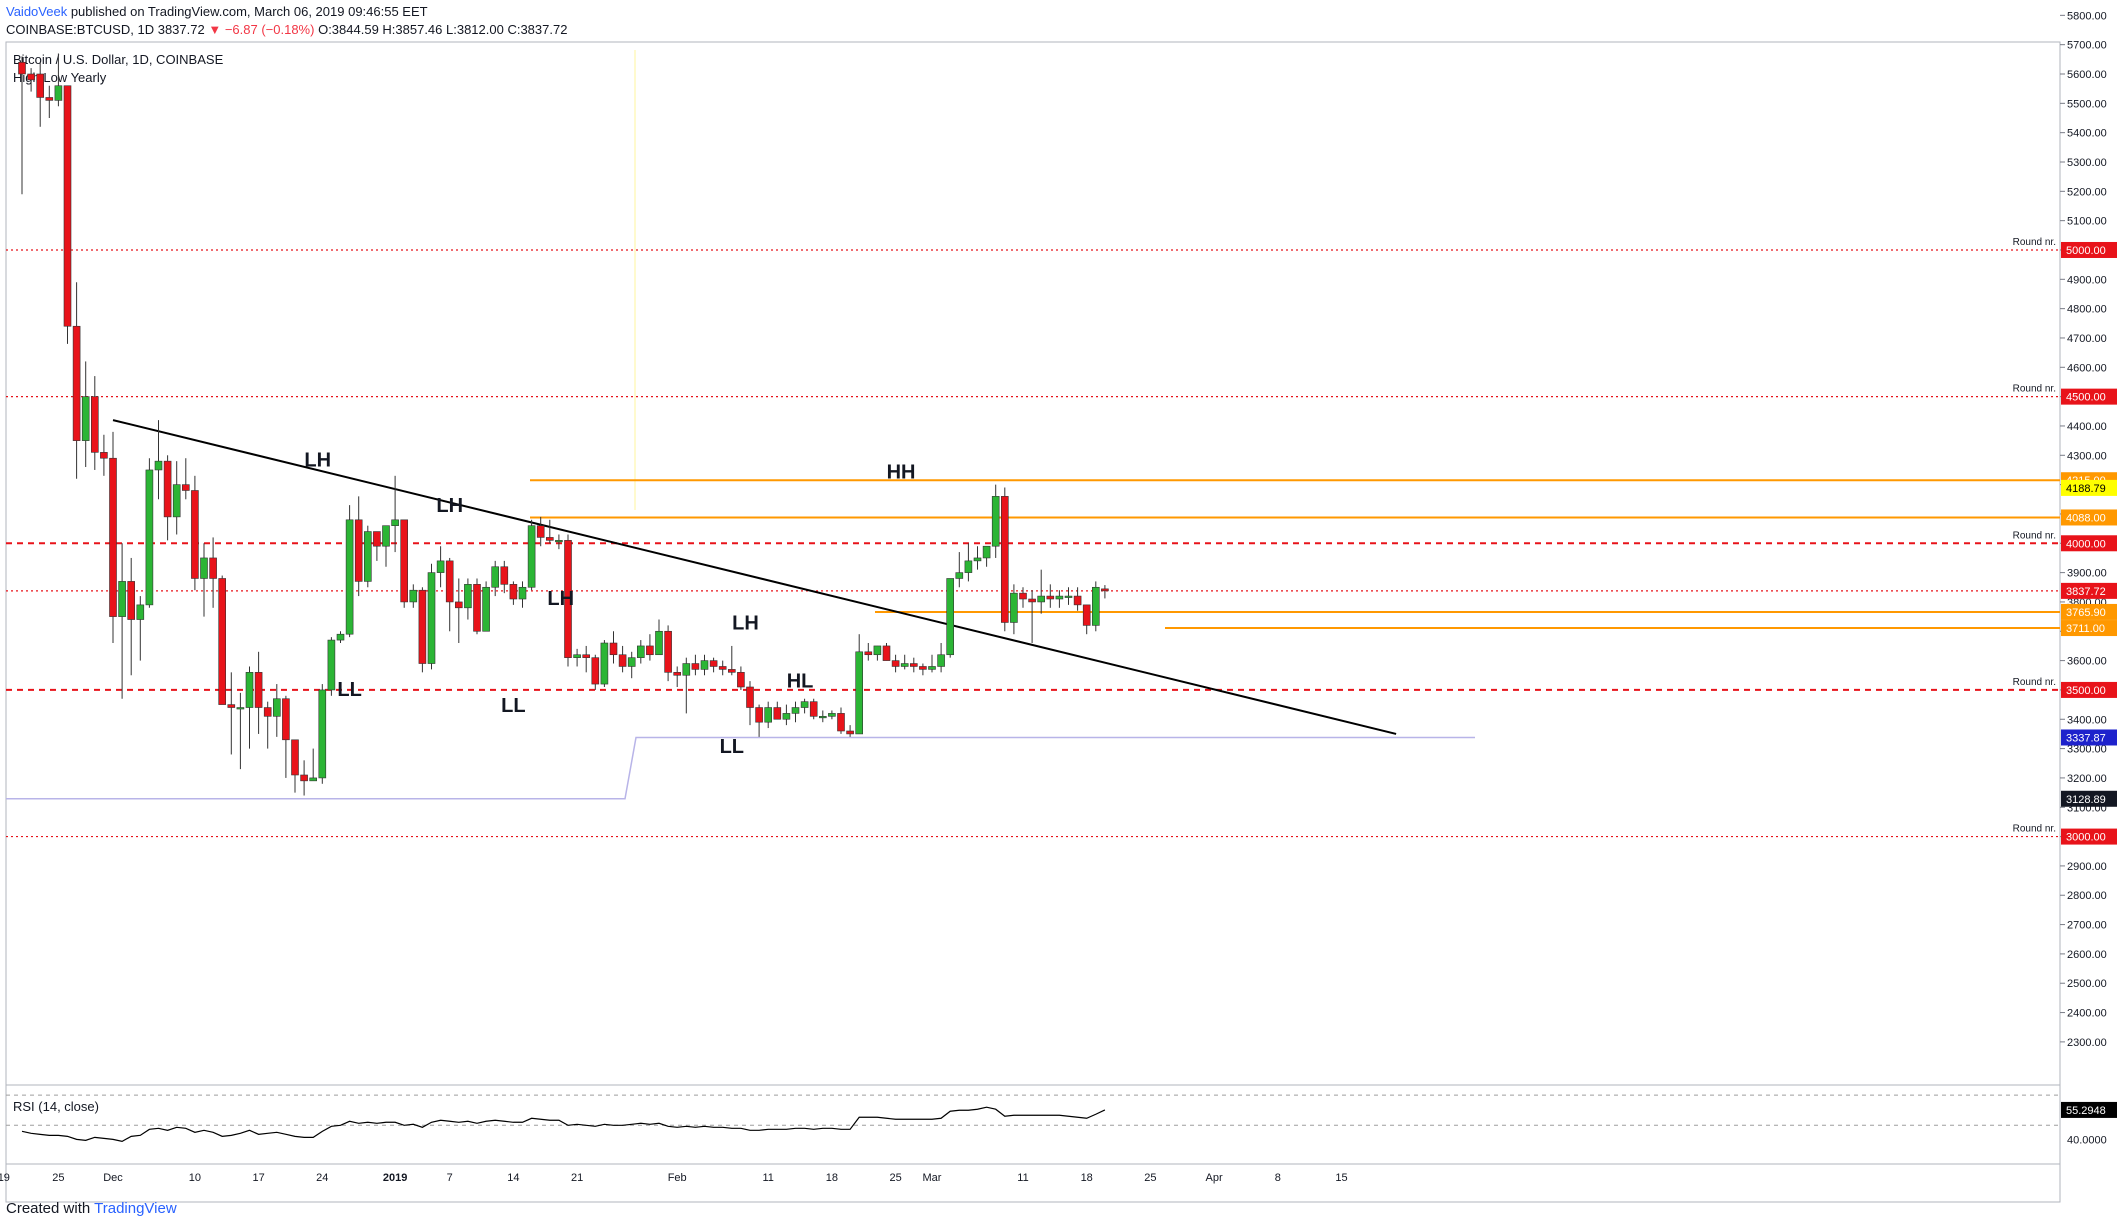 The image size is (2127, 1228). What do you see at coordinates (60, 77) in the screenshot?
I see `indicator-label: High Low Yearly` at bounding box center [60, 77].